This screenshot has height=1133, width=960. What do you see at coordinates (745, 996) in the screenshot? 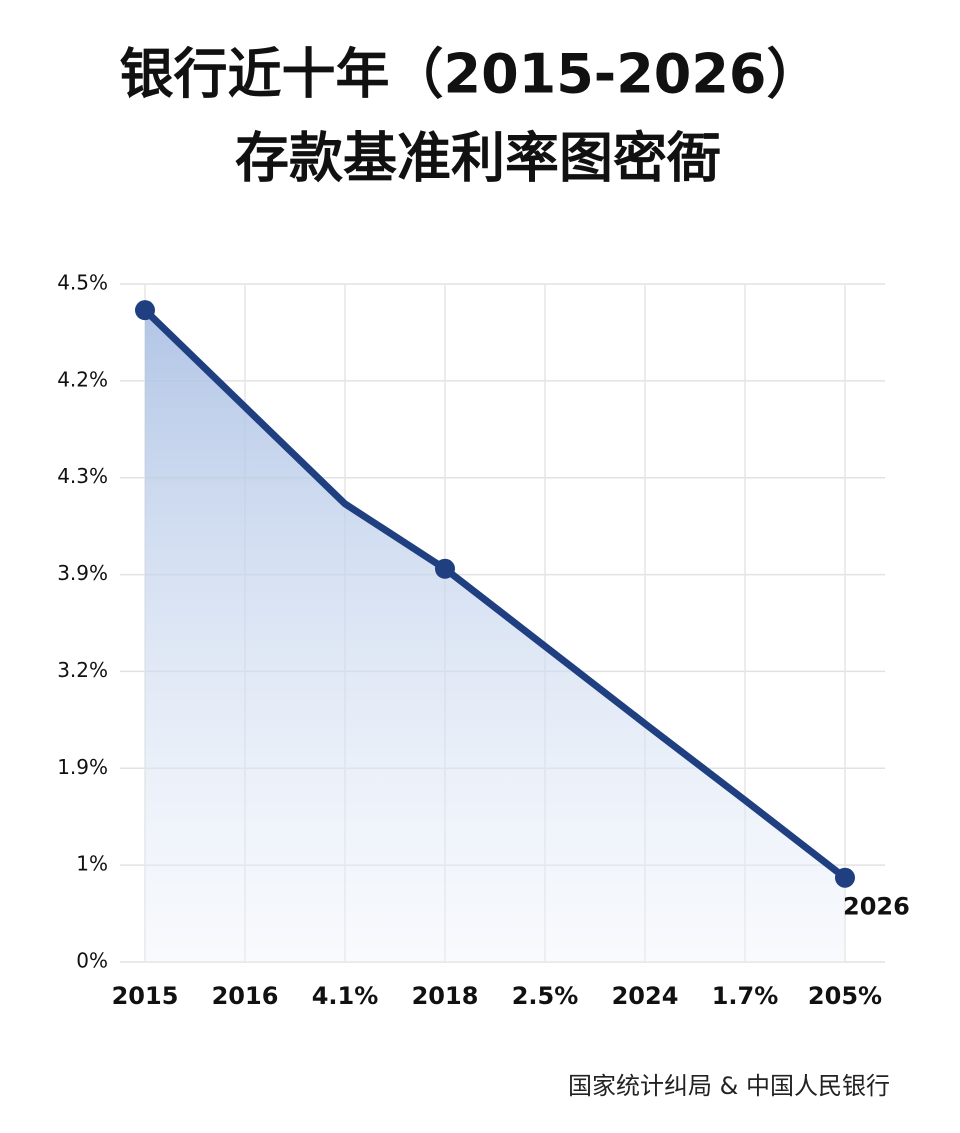
I see `x-tick-label: 1.7%` at bounding box center [745, 996].